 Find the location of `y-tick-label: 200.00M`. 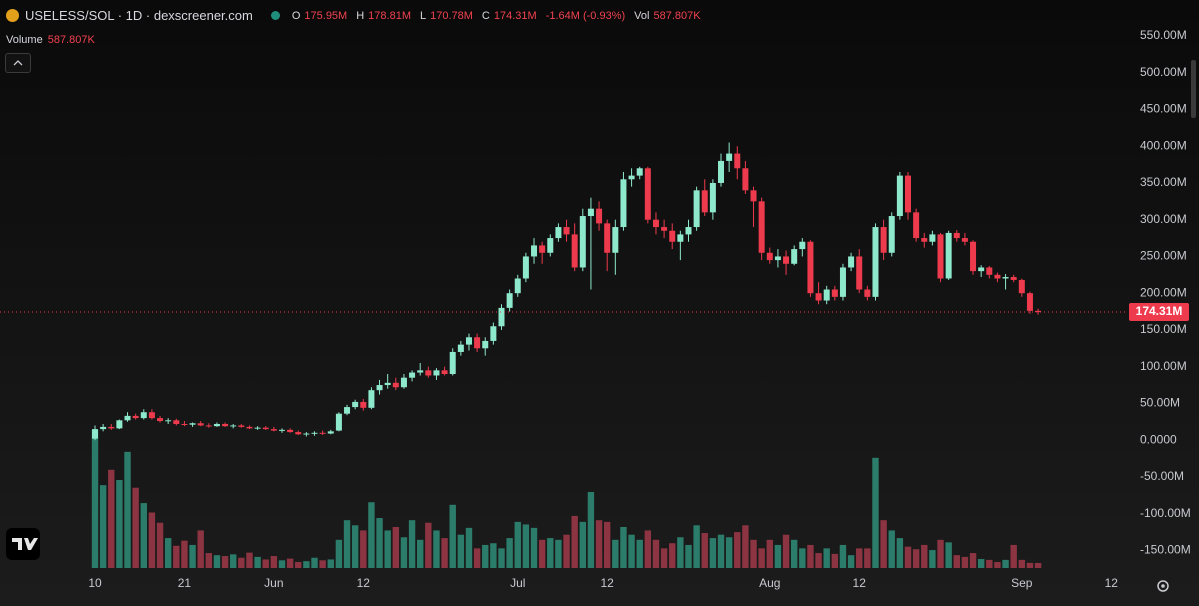

y-tick-label: 200.00M is located at coordinates (1163, 292).